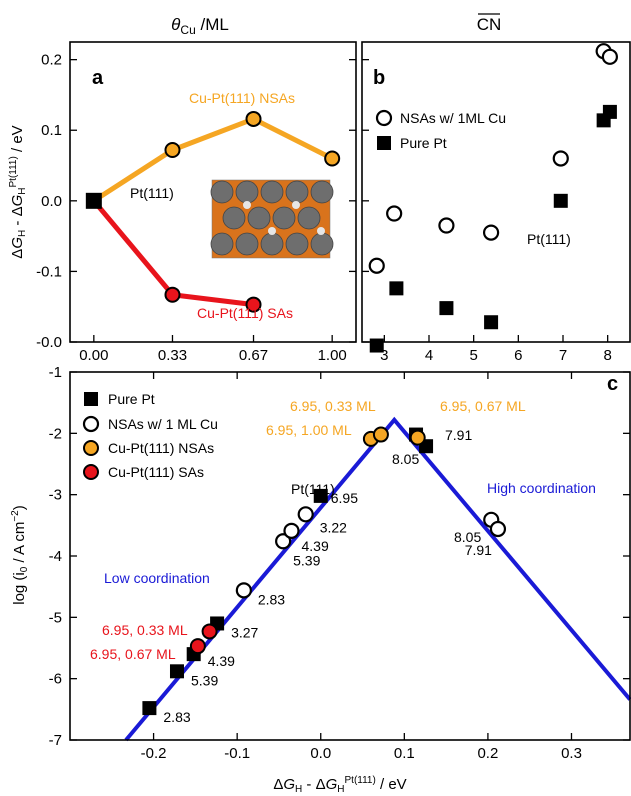 This screenshot has height=796, width=631. I want to click on panel-c-point-label: 6.95, 1.00 ML, so click(309, 430).